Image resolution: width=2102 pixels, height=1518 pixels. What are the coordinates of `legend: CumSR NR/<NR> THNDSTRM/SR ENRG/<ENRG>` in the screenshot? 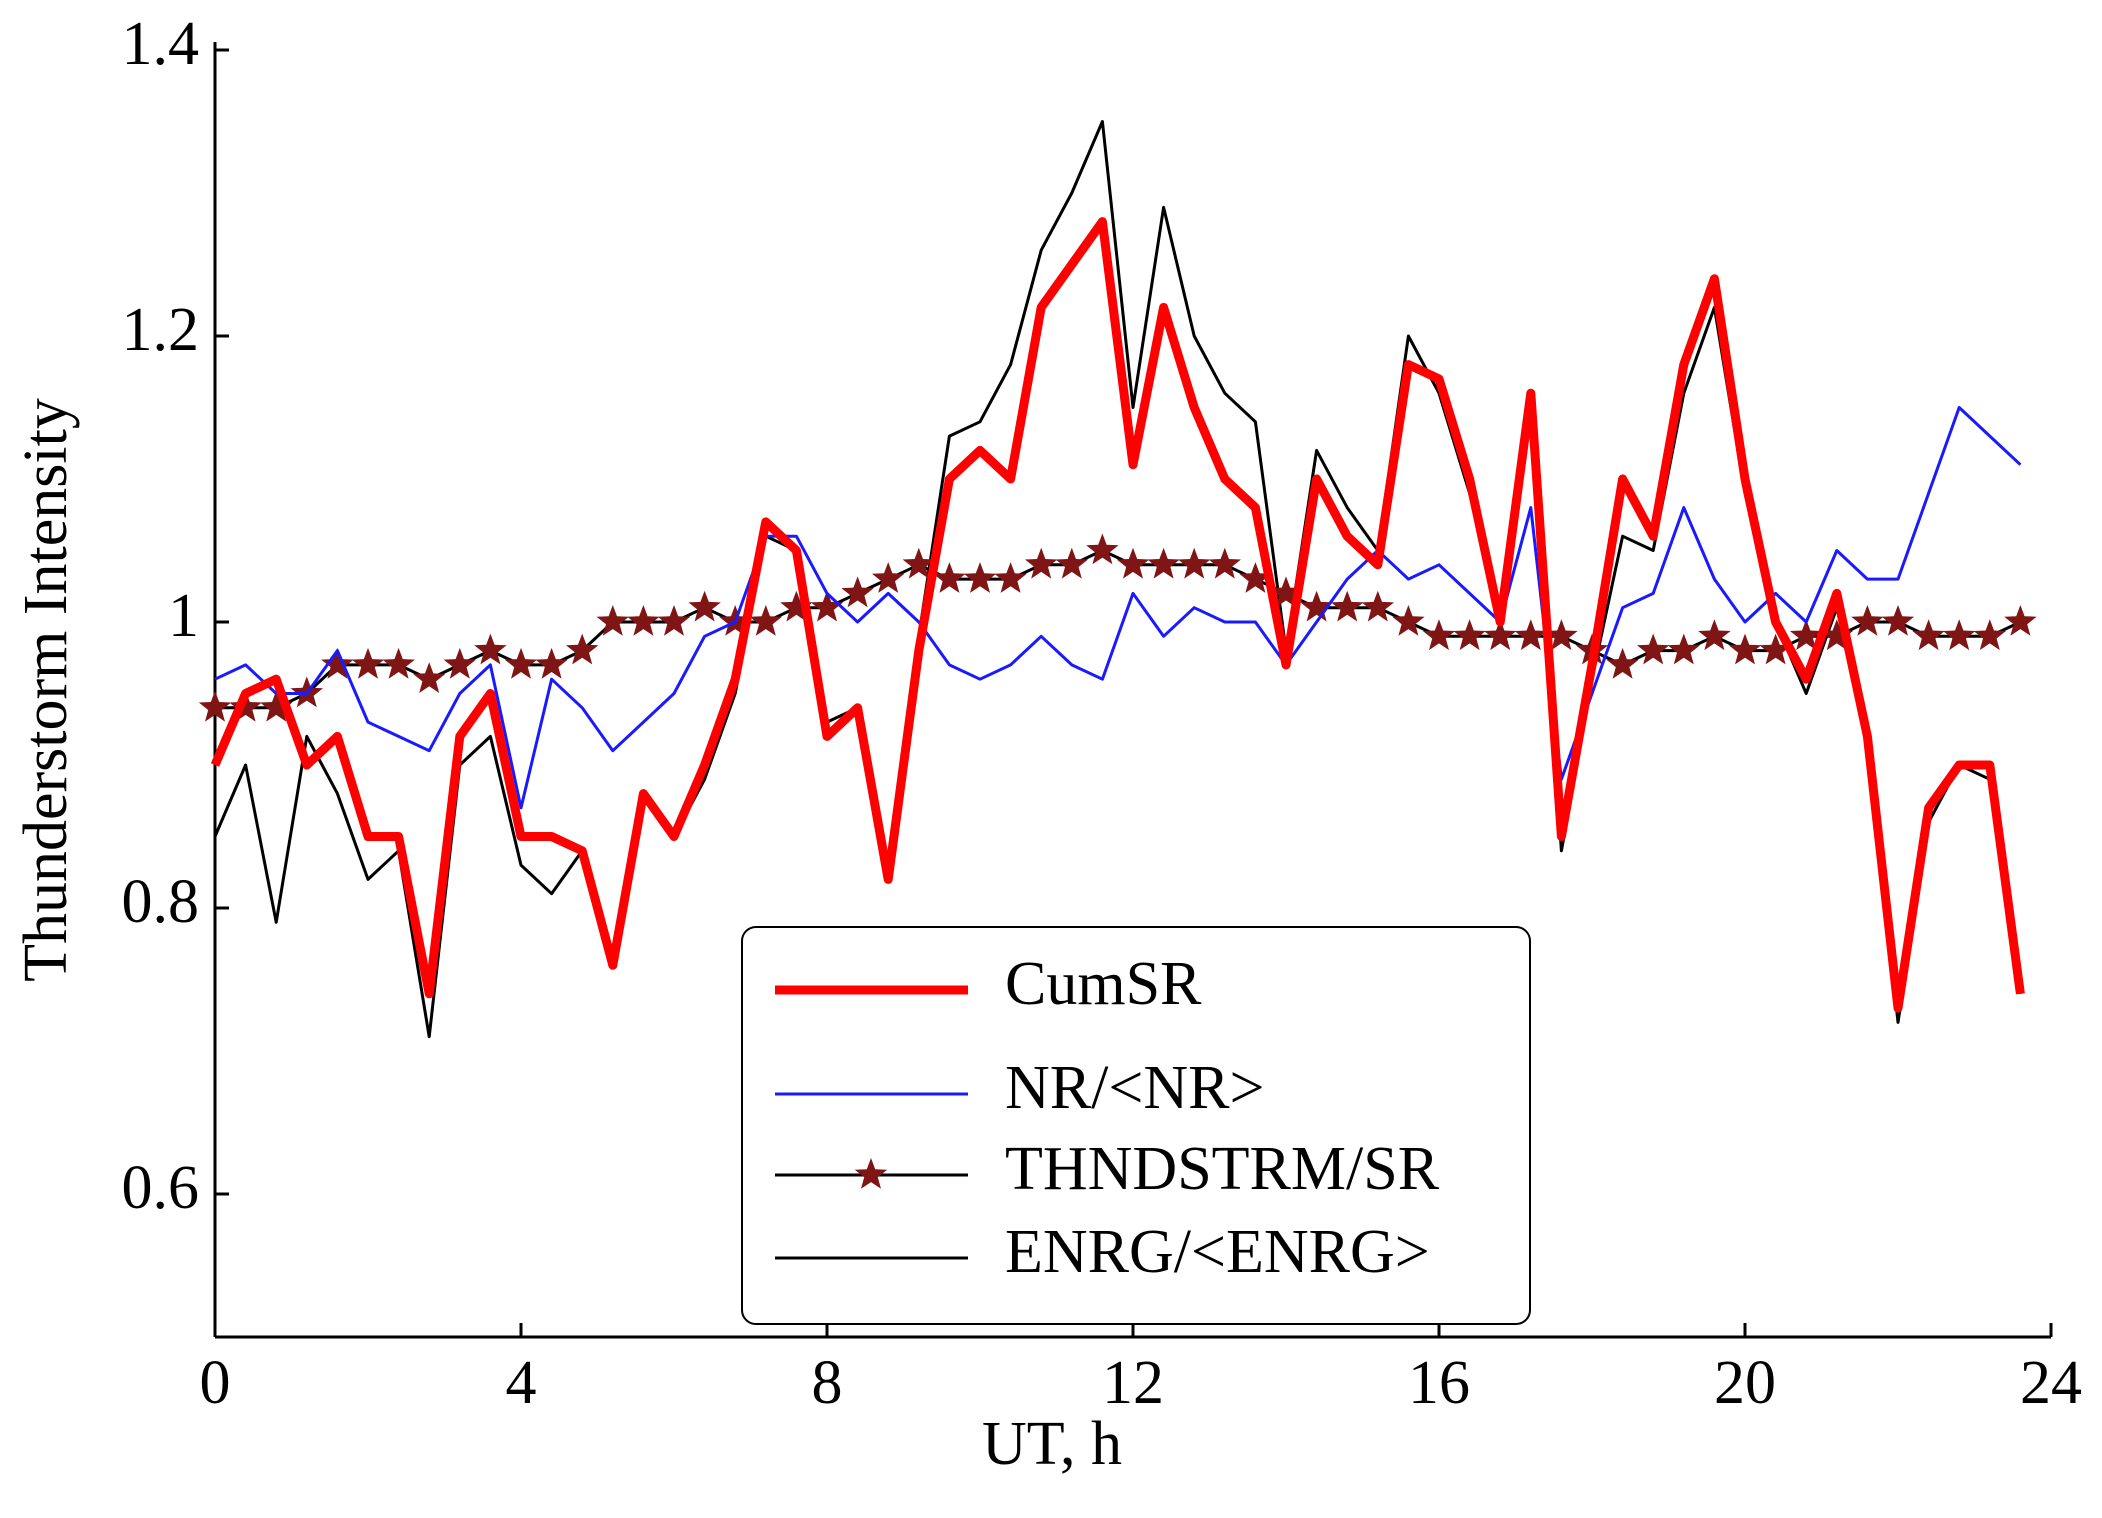 It's located at (1136, 1125).